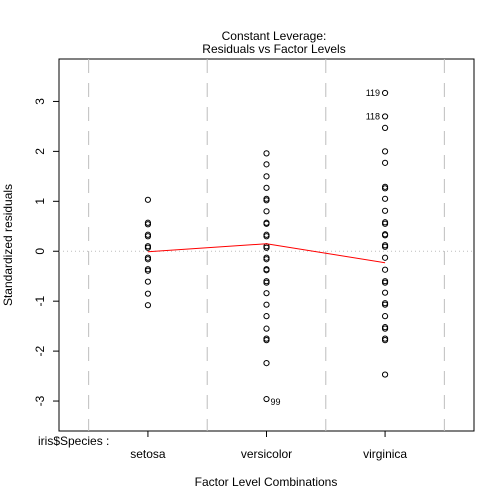  What do you see at coordinates (373, 93) in the screenshot?
I see `point-annotation-119: 119` at bounding box center [373, 93].